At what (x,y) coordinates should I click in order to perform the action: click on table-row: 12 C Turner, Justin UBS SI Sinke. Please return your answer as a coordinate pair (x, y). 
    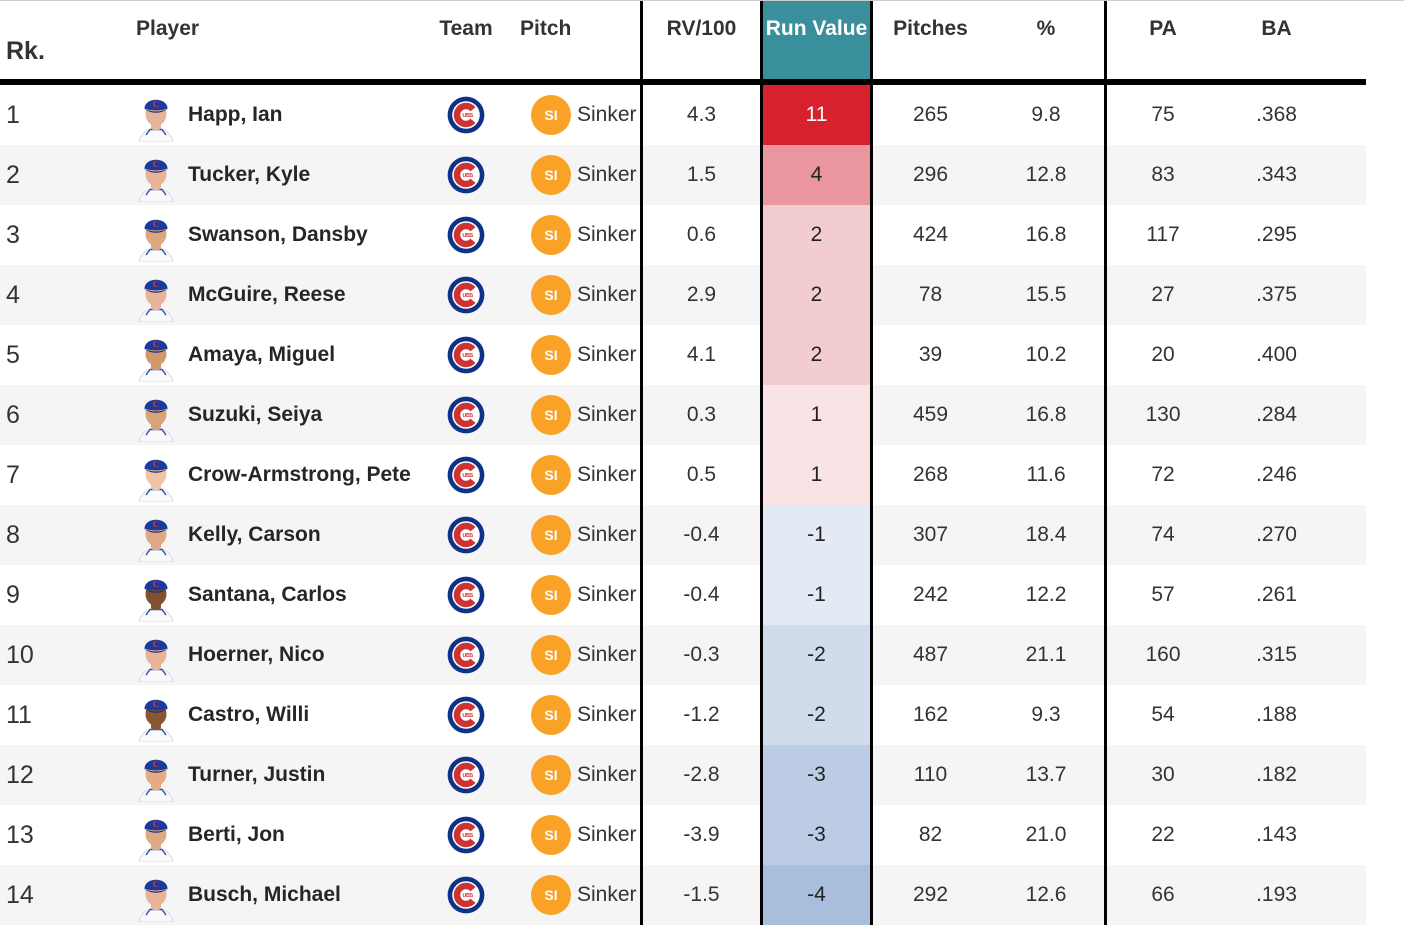
    Looking at the image, I should click on (683, 775).